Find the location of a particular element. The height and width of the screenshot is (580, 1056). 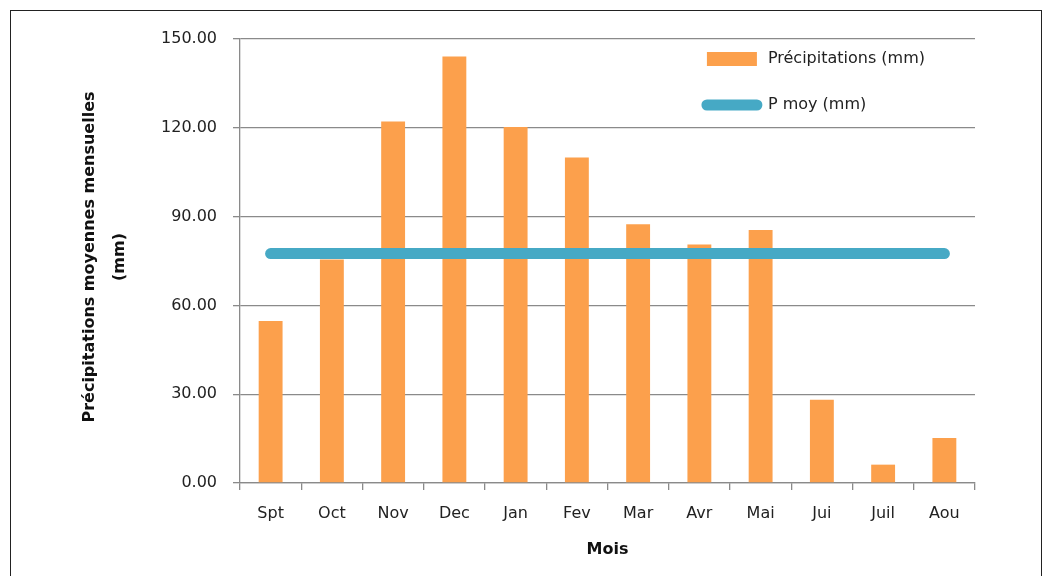

x-tick-label: Fev is located at coordinates (577, 512).